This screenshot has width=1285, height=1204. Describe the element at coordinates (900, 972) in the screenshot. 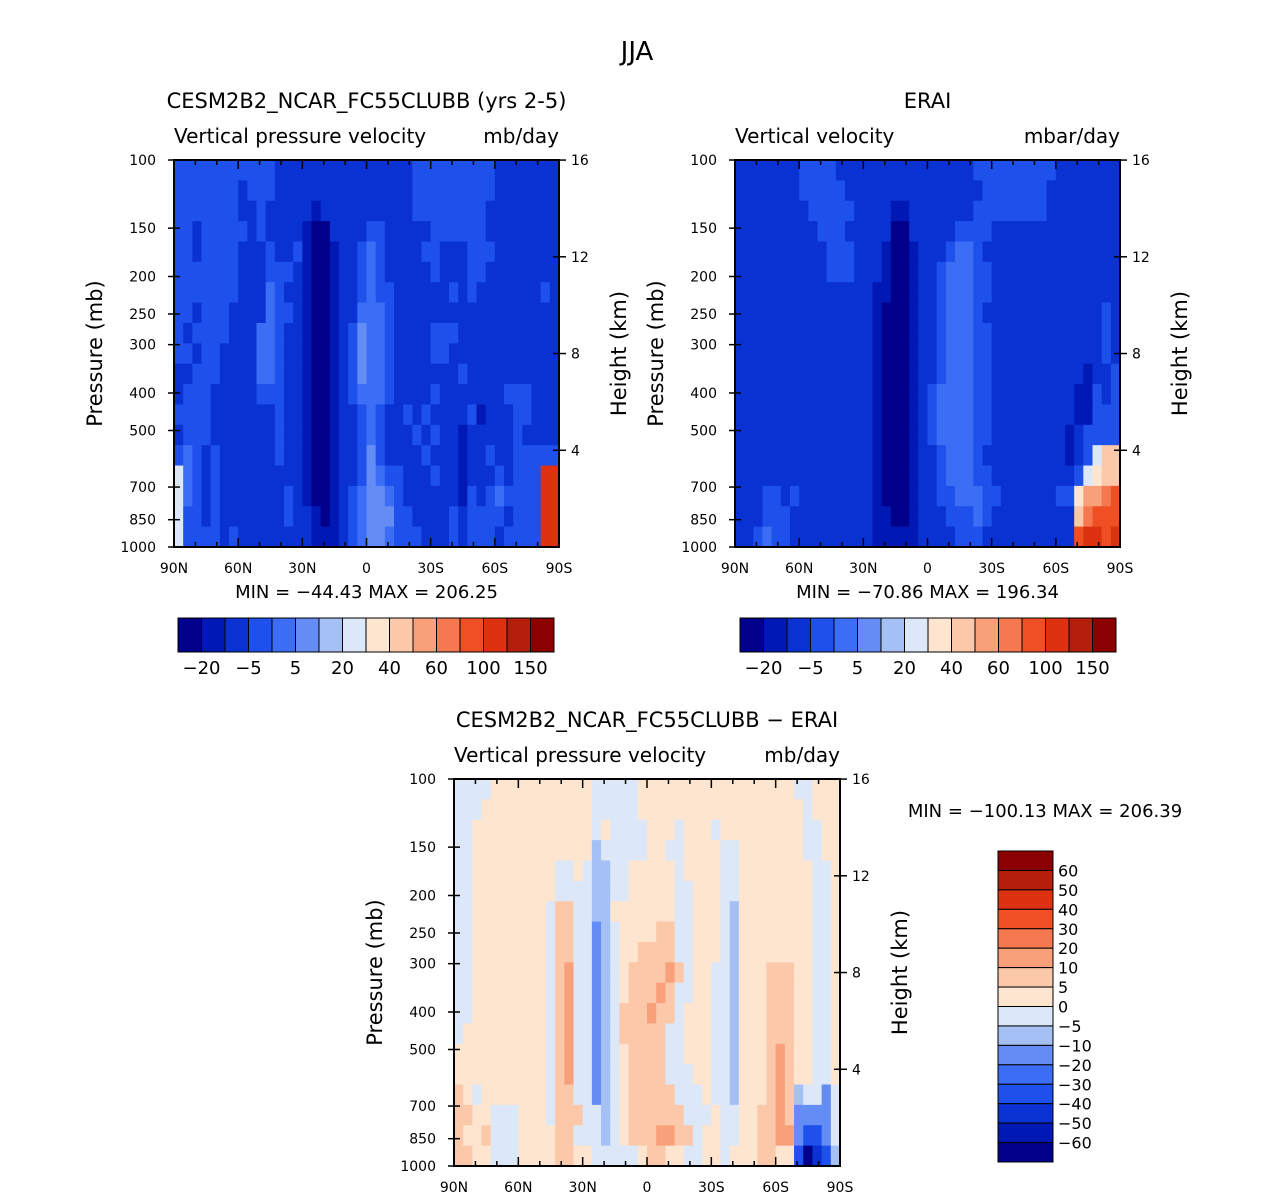

I see `y-axis-label-right: Height (km)` at that location.